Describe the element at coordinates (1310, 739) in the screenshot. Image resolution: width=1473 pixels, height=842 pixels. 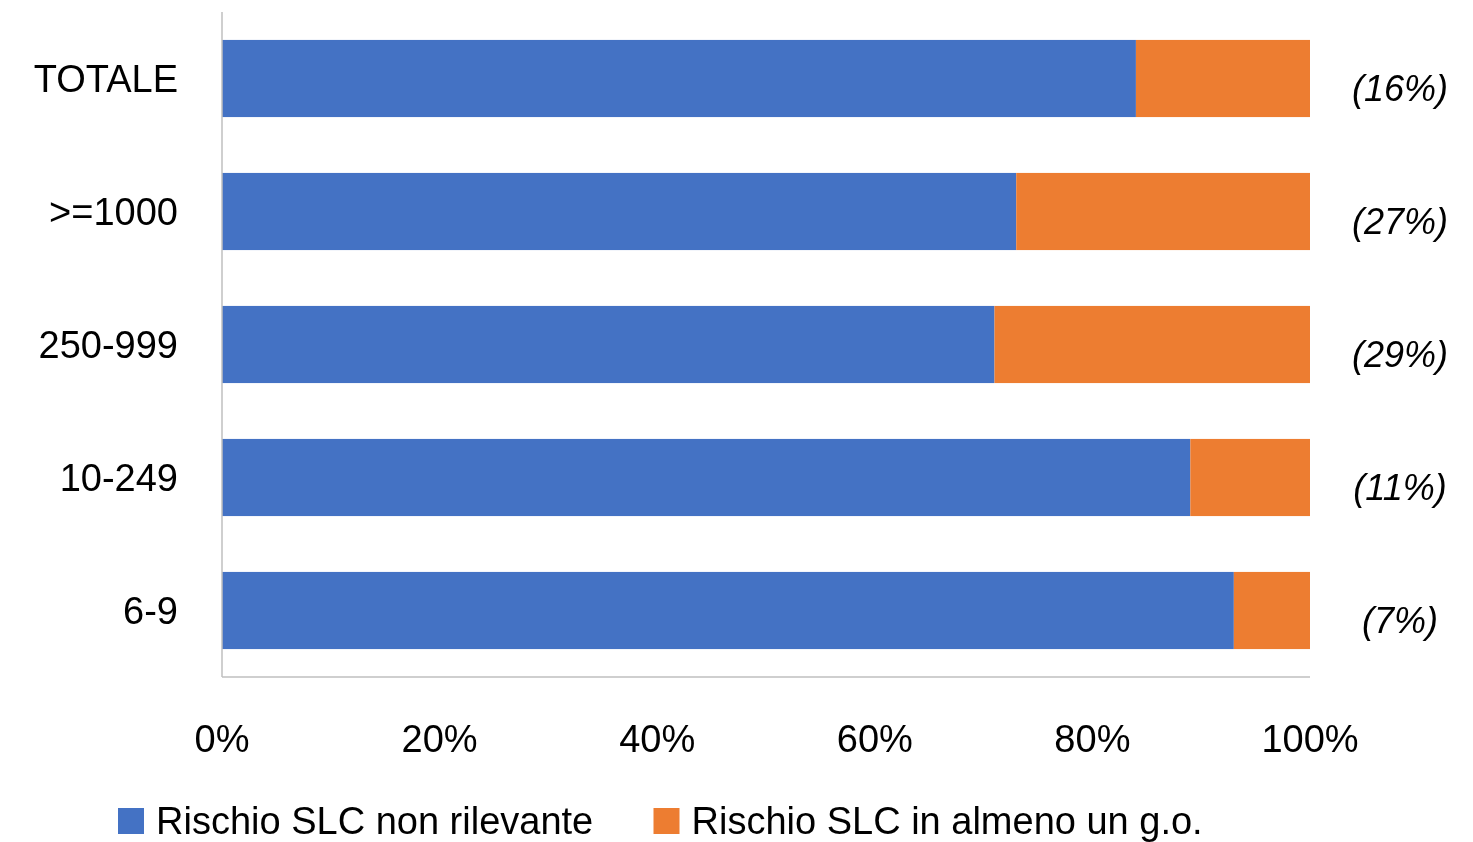
I see `x-tick-label: 100%` at that location.